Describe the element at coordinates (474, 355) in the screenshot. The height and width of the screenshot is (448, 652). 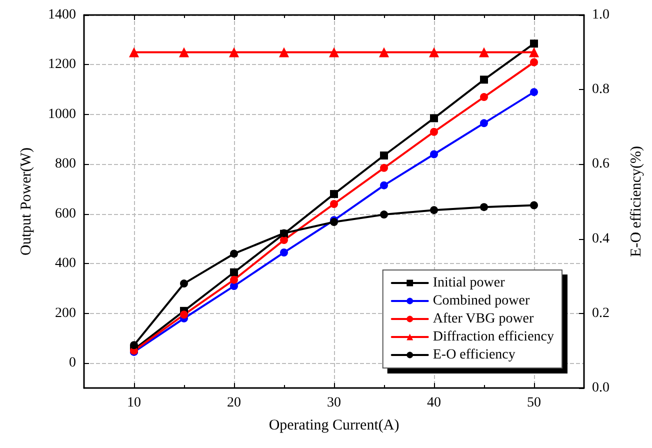
I see `legend-label: E-O efficiency` at that location.